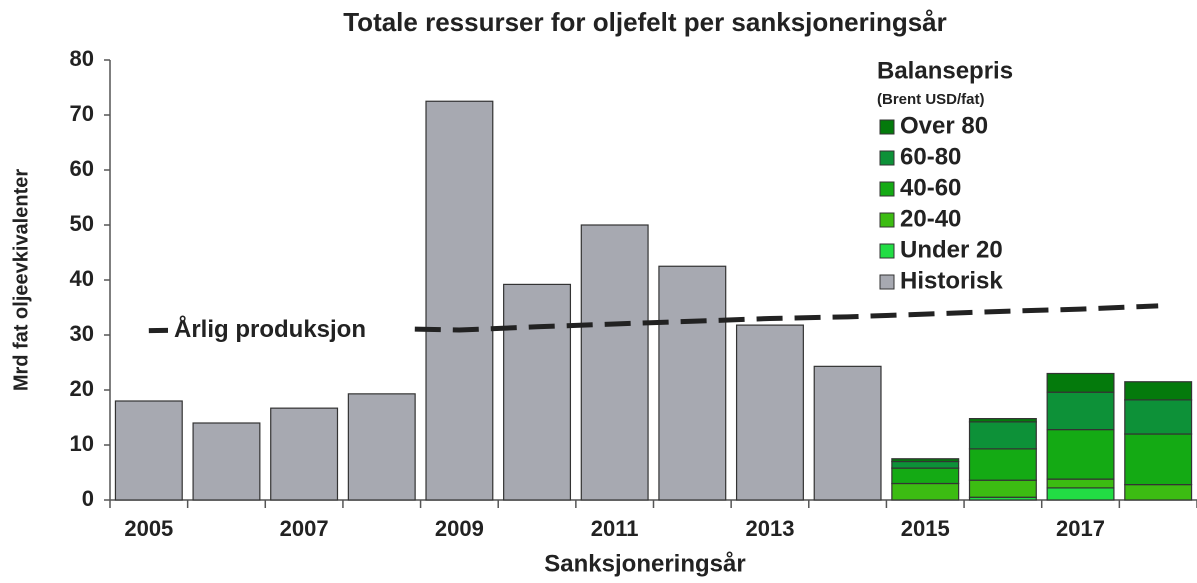 The width and height of the screenshot is (1197, 583). What do you see at coordinates (304, 528) in the screenshot?
I see `x-tick-label: 2007` at bounding box center [304, 528].